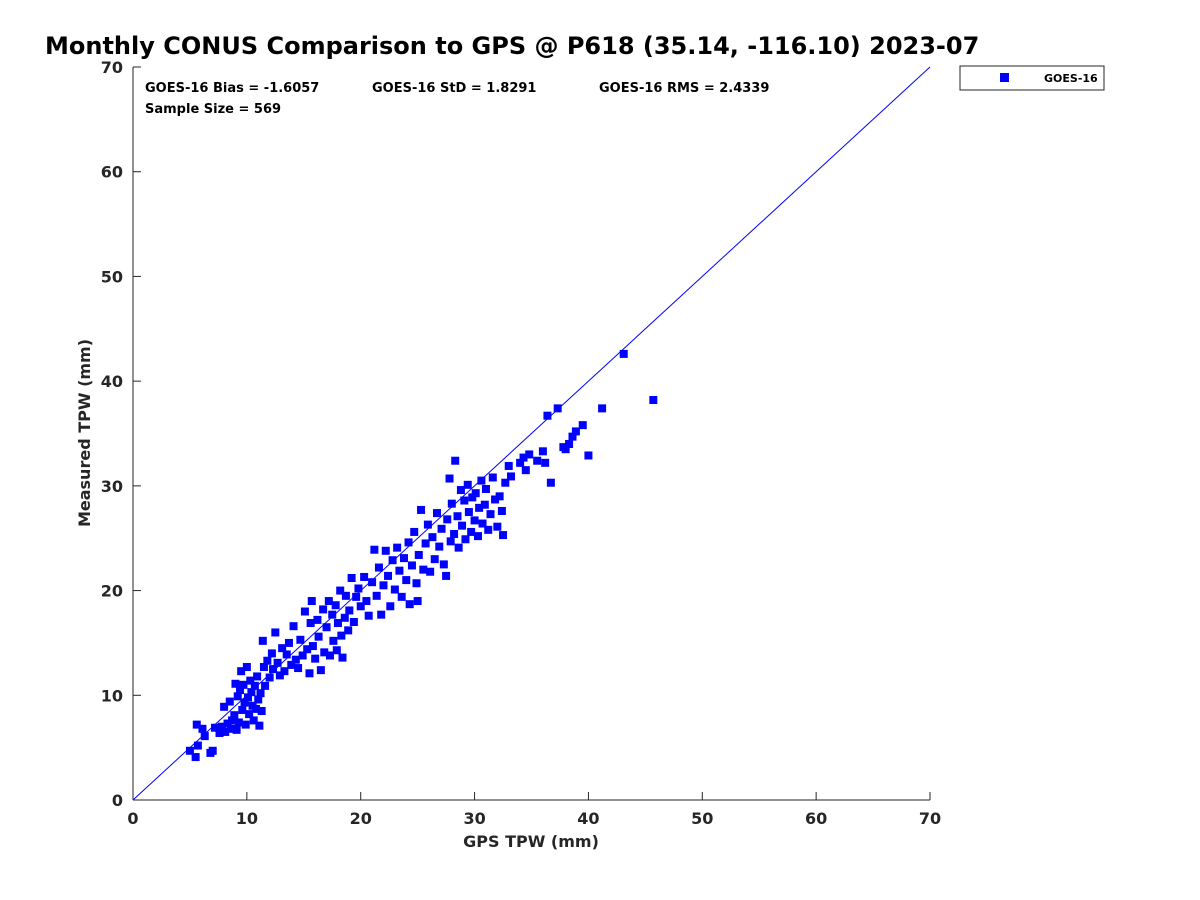 This screenshot has width=1200, height=900. I want to click on y-tick-label: 40, so click(112, 381).